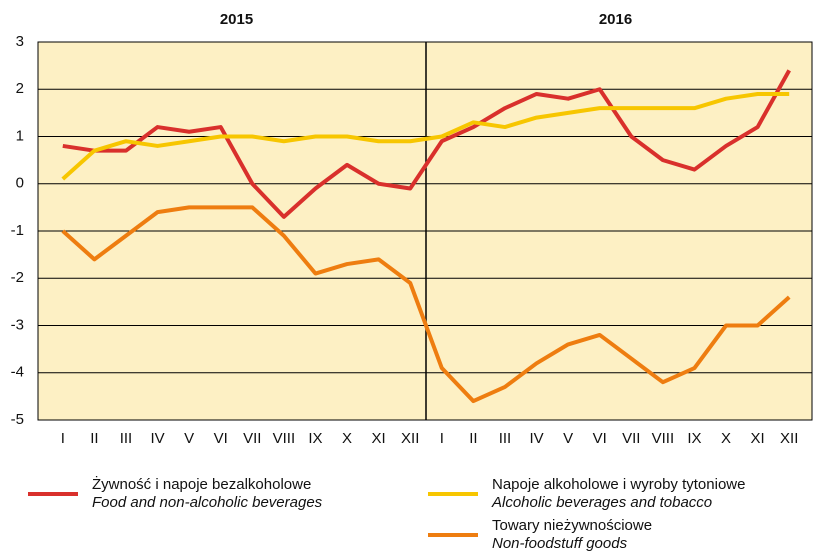  Describe the element at coordinates (560, 543) in the screenshot. I see `legend-label-en: Non-foodstuff goods` at that location.